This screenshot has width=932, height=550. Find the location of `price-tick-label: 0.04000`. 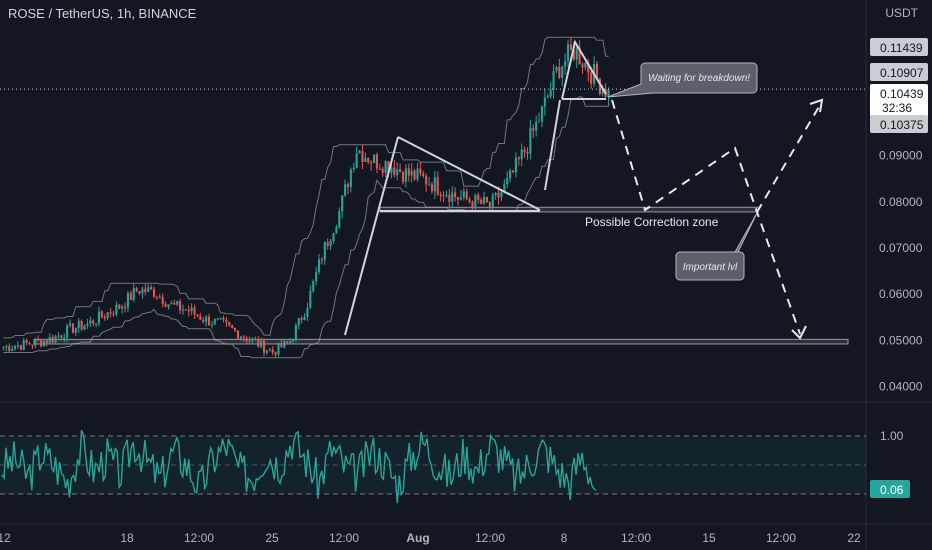

price-tick-label: 0.04000 is located at coordinates (901, 386).